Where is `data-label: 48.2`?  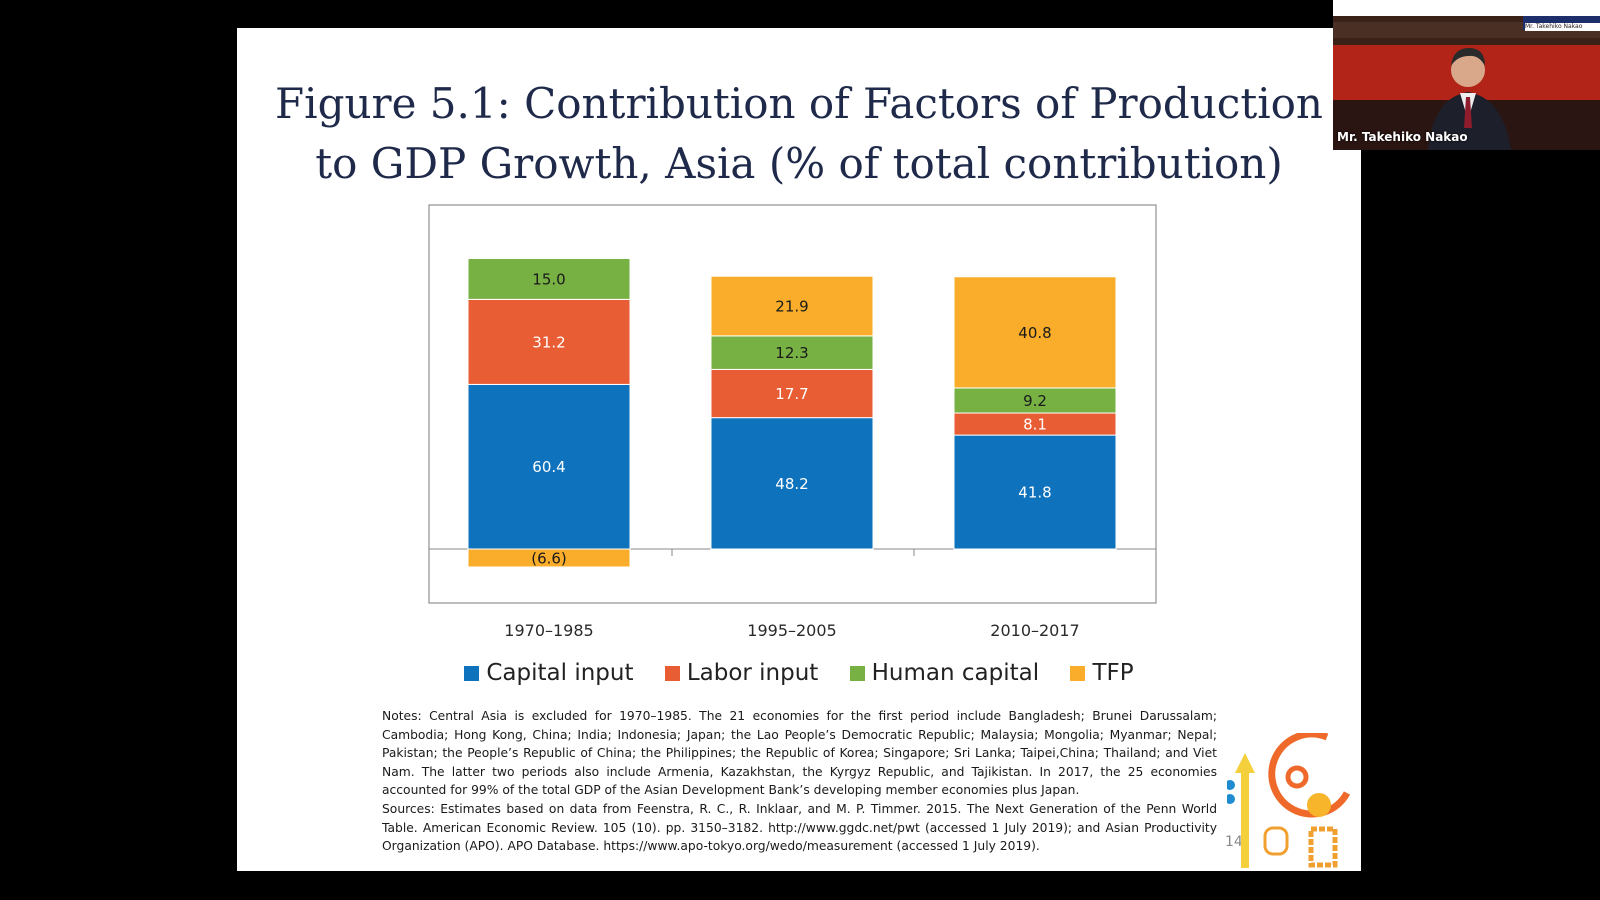 data-label: 48.2 is located at coordinates (791, 484).